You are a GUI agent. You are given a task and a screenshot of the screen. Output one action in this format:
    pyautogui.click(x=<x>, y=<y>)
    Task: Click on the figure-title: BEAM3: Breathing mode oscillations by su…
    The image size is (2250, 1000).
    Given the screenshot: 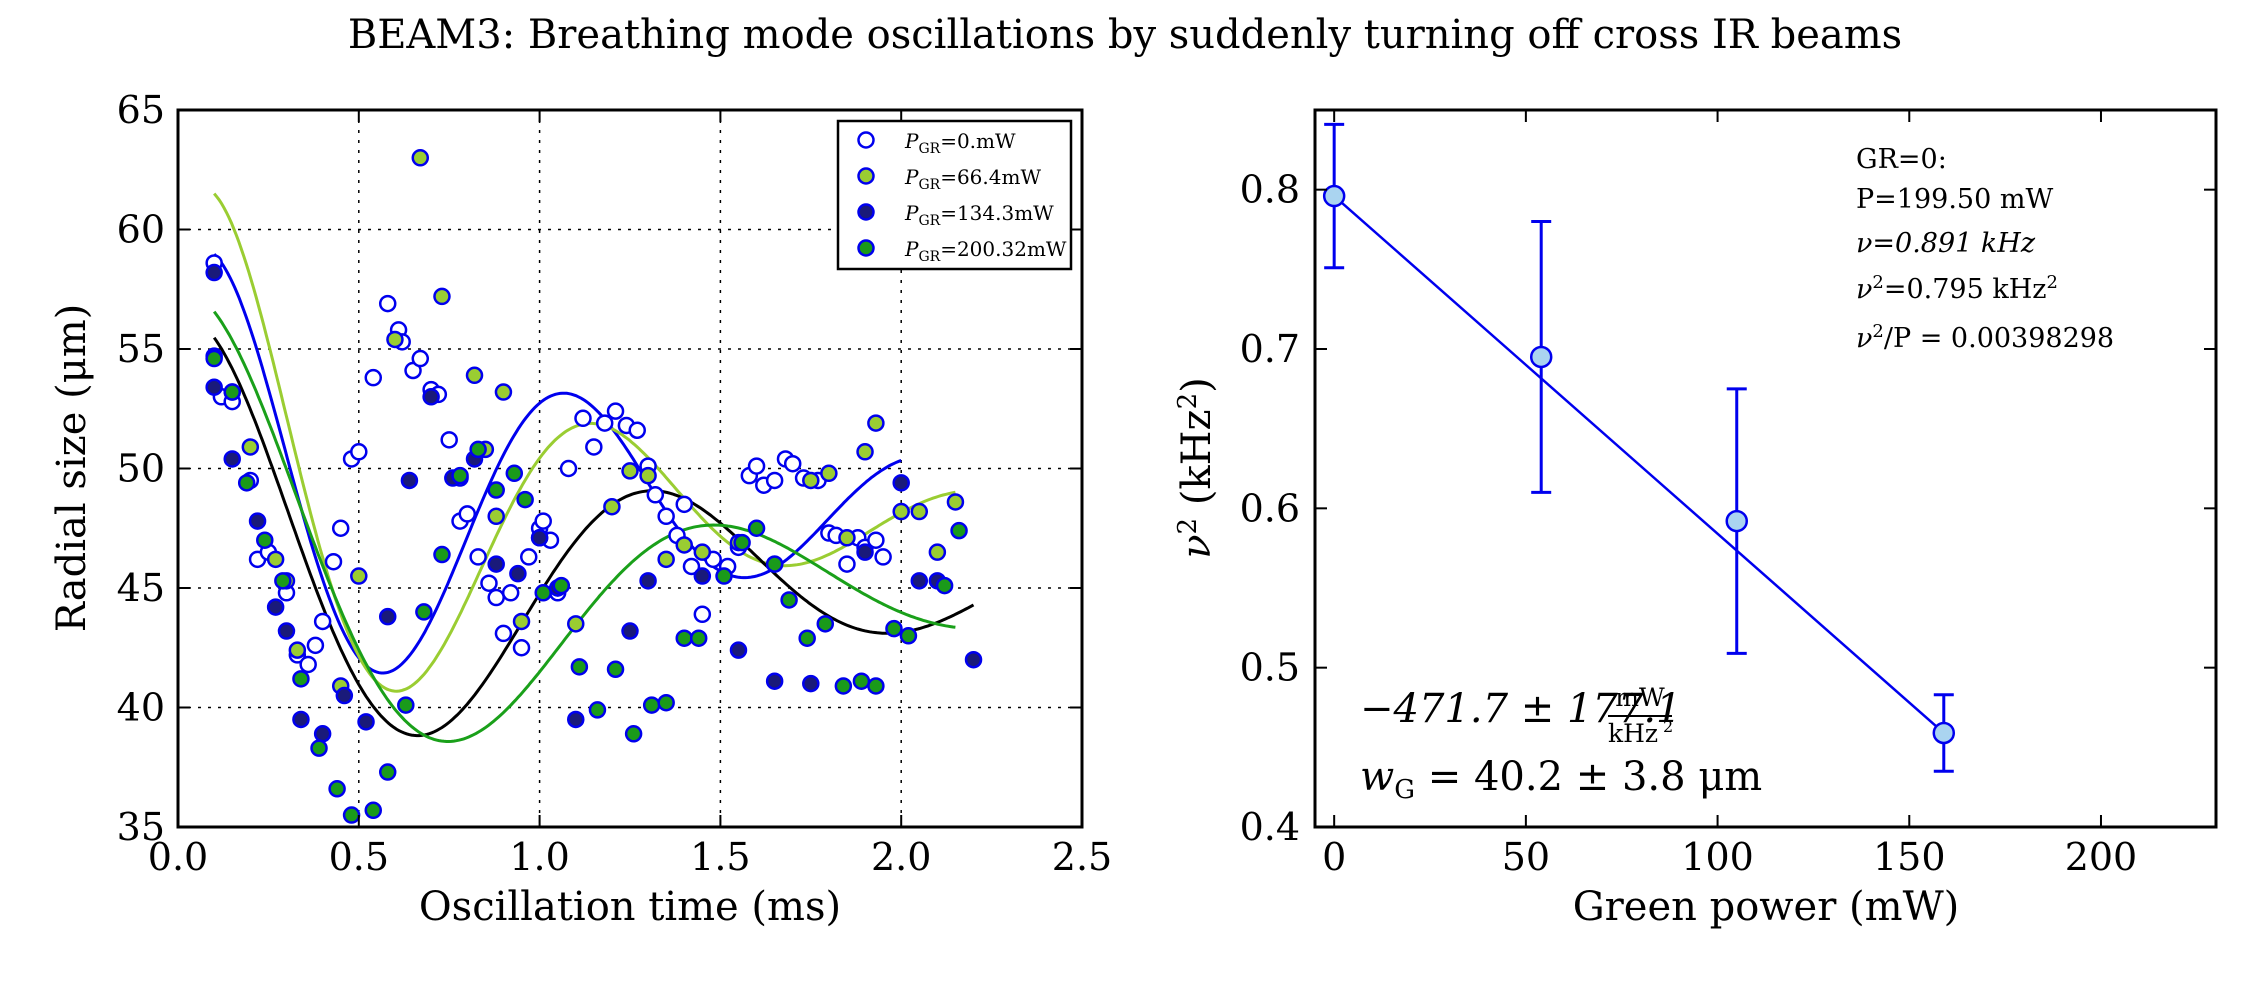 What is the action you would take?
    pyautogui.click(x=1125, y=35)
    